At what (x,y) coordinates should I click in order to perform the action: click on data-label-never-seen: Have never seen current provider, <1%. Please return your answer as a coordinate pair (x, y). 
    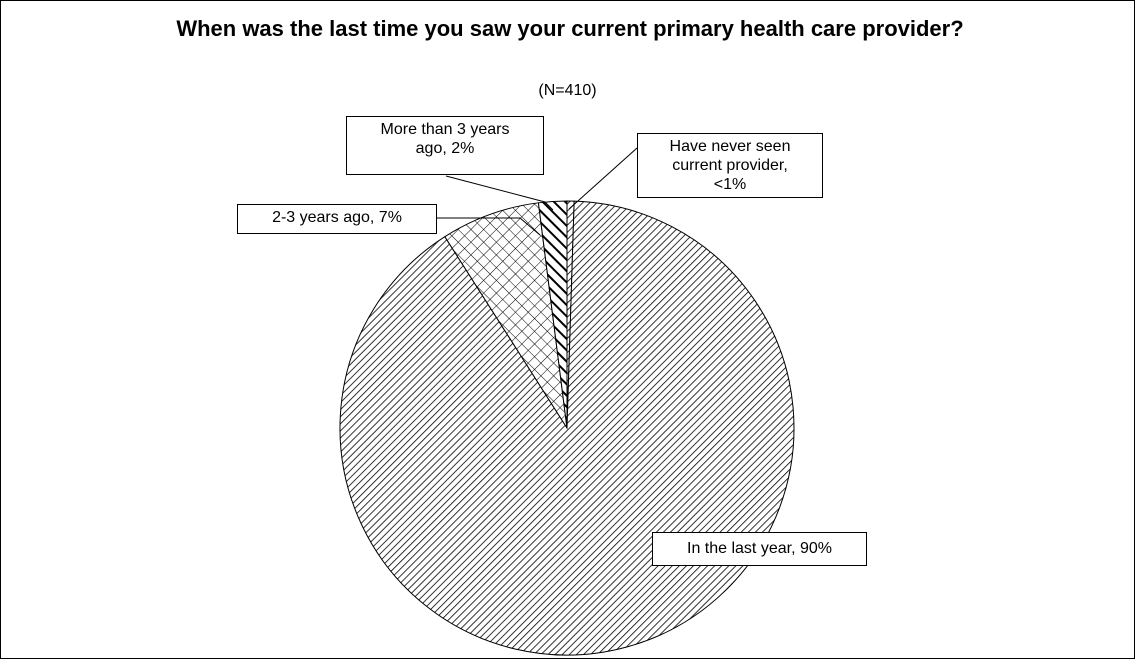
    Looking at the image, I should click on (730, 165).